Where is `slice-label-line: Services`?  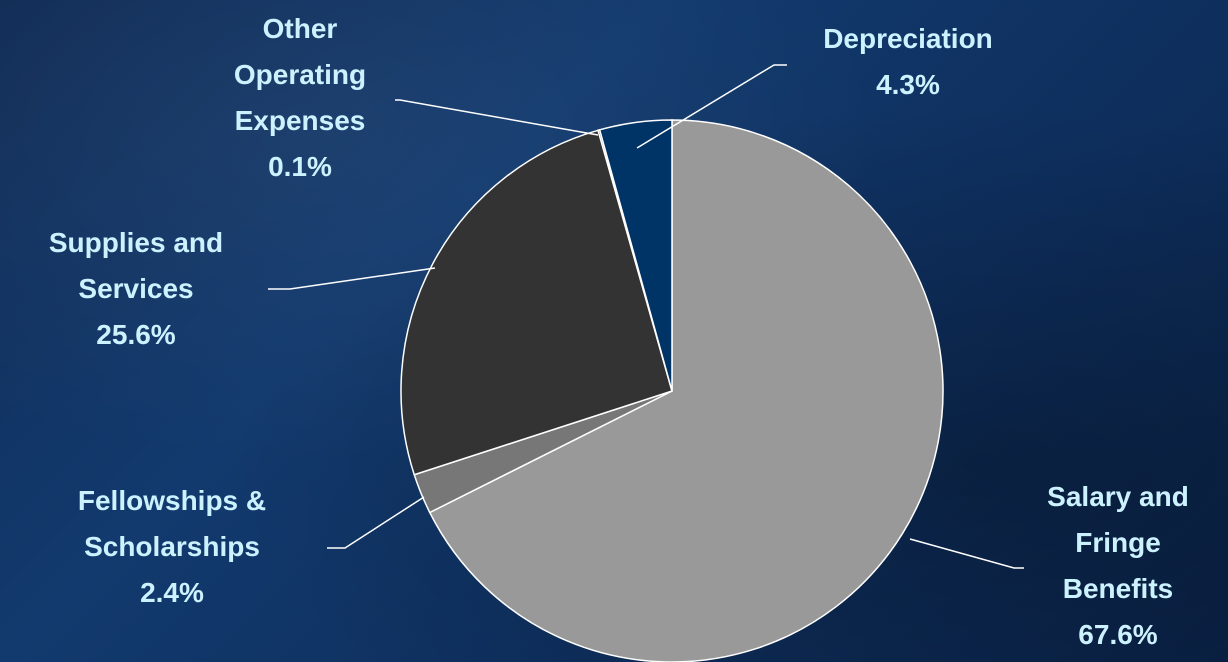
slice-label-line: Services is located at coordinates (135, 288).